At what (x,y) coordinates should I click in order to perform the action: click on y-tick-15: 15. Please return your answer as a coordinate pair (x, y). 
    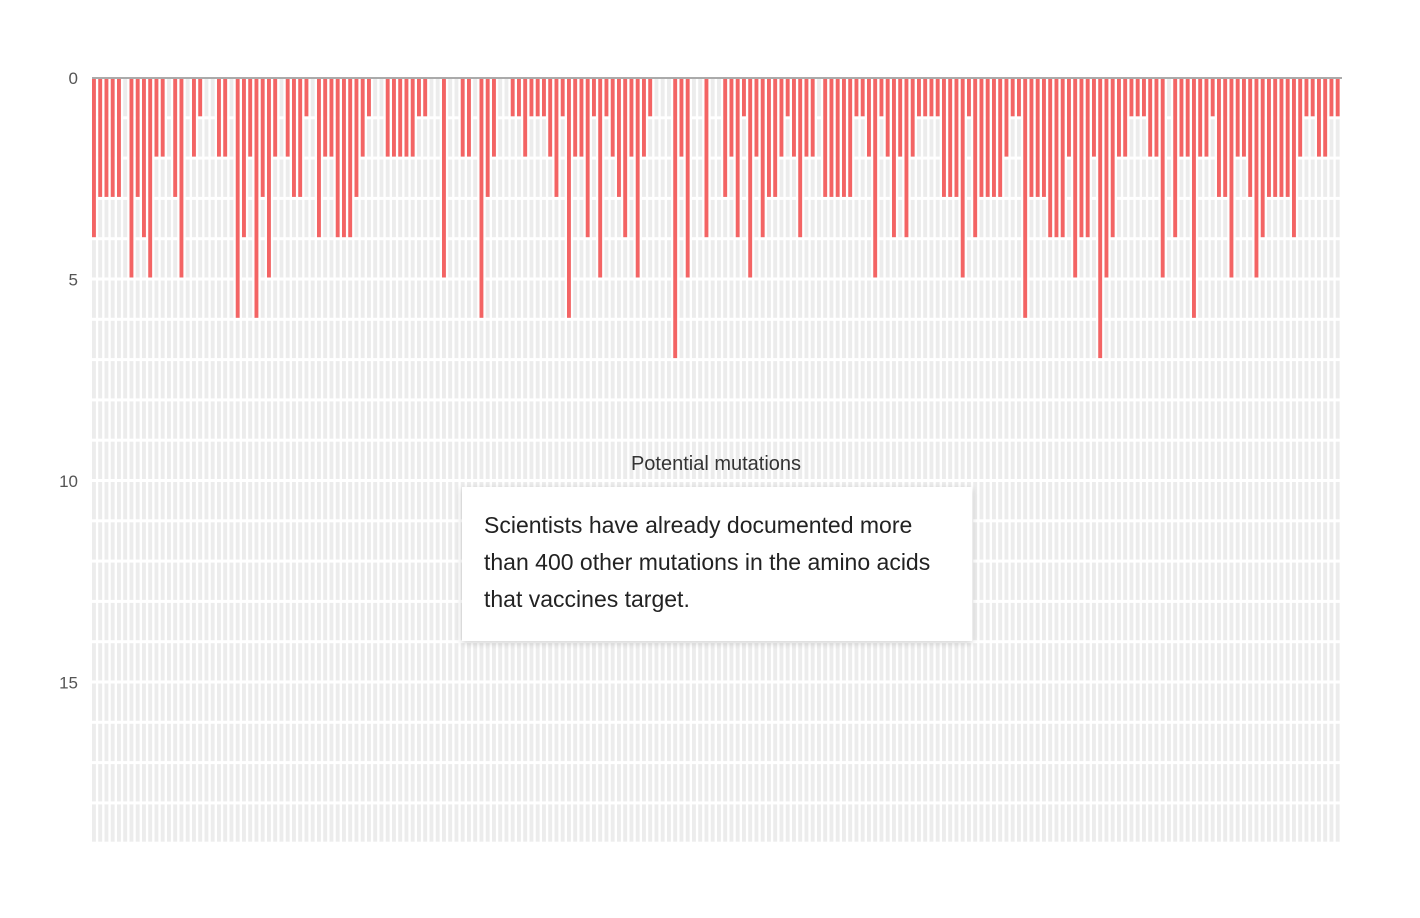
    Looking at the image, I should click on (68, 683).